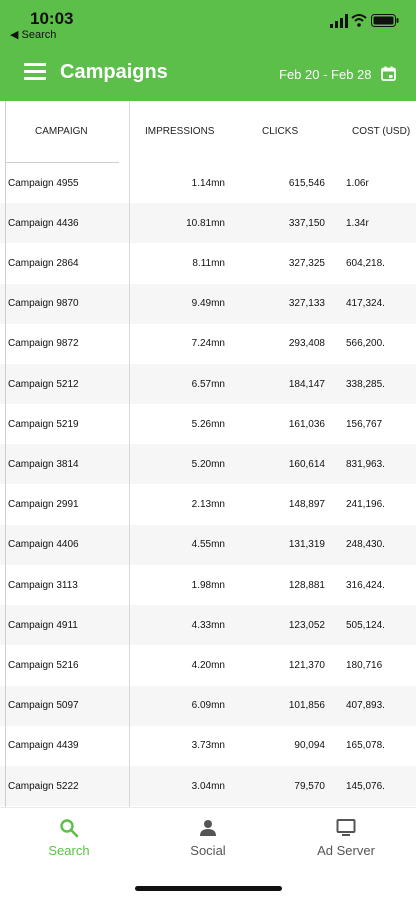 This screenshot has height=901, width=416. I want to click on table-row: Campaign 9870 9.49mn 327,133 417,324., so click(208, 303).